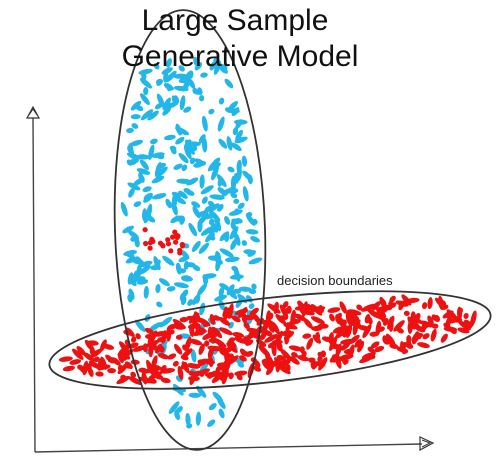 The height and width of the screenshot is (467, 500). Describe the element at coordinates (235, 20) in the screenshot. I see `title-line-1: Large Sample` at that location.